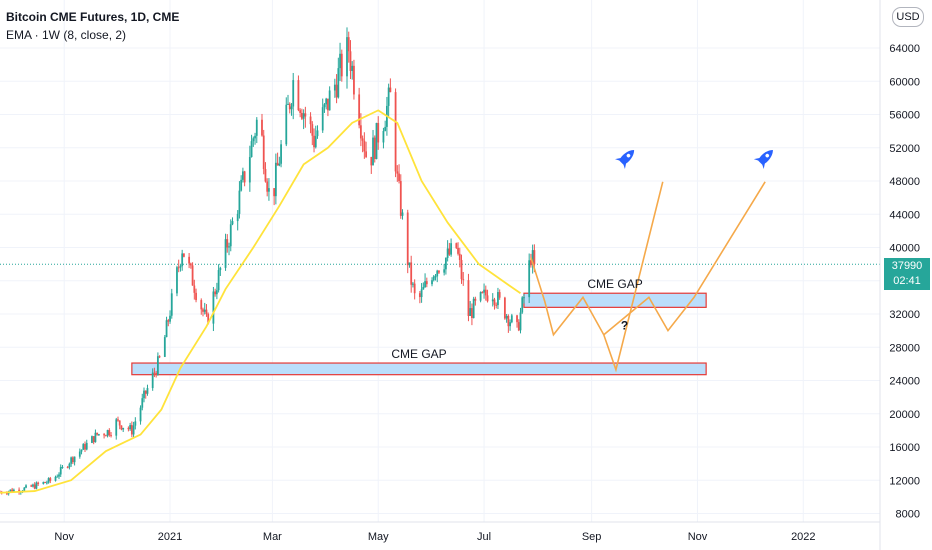  Describe the element at coordinates (904, 481) in the screenshot. I see `y-tick-label: 12000` at that location.